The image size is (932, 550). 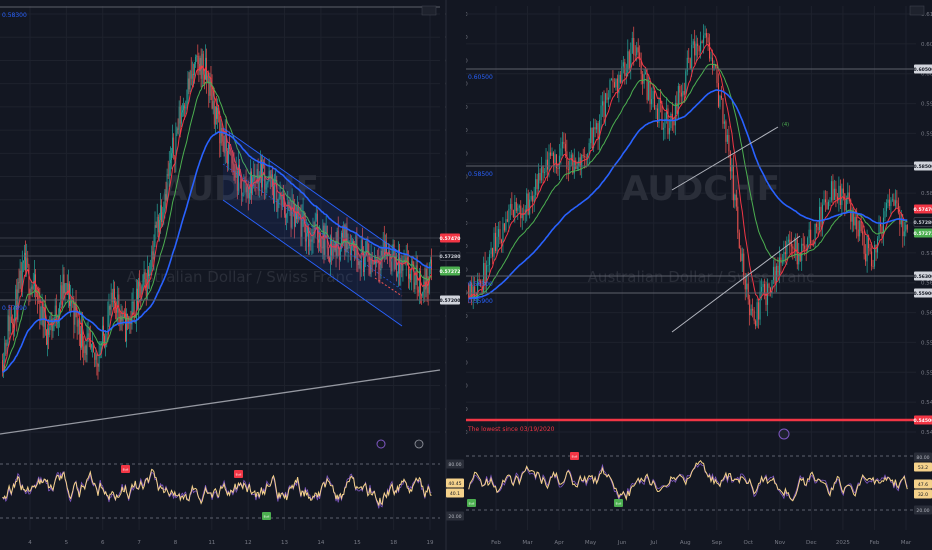 I want to click on channel-upper, so click(x=312, y=191).